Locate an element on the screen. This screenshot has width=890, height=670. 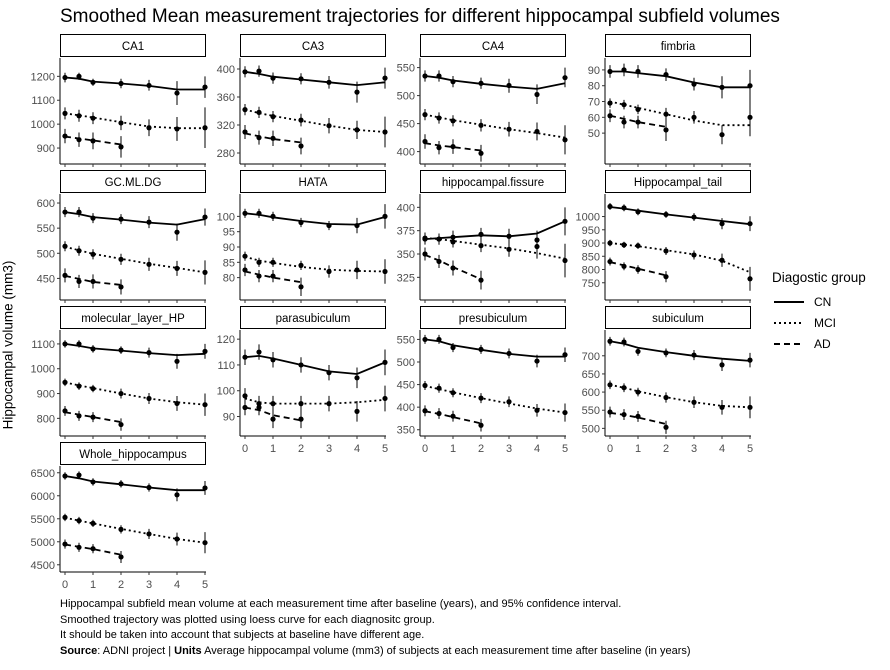
facet-panel-hata: HATA 80 85 90 95 100 is located at coordinates (302, 236).